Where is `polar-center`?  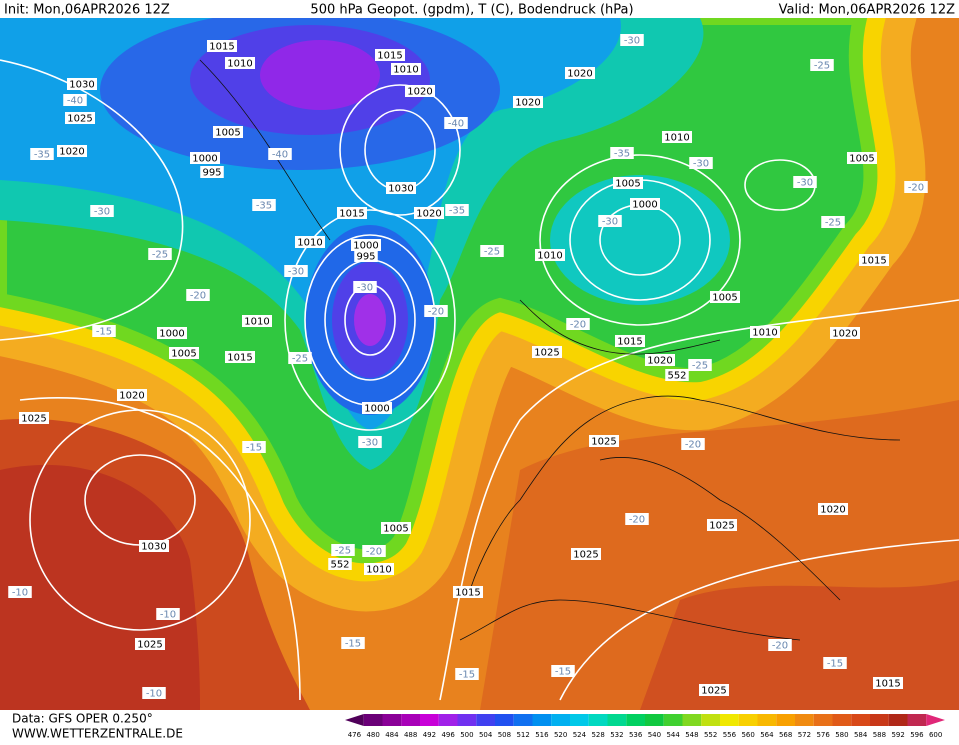 polar-center is located at coordinates (320, 75).